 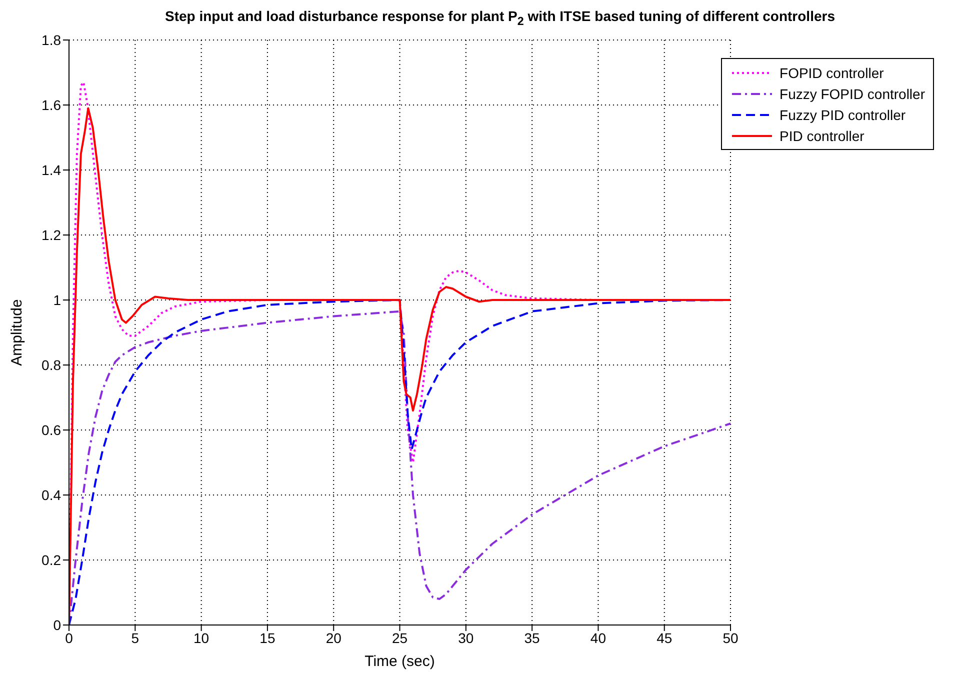 What do you see at coordinates (664, 638) in the screenshot?
I see `x-tick-label: 45` at bounding box center [664, 638].